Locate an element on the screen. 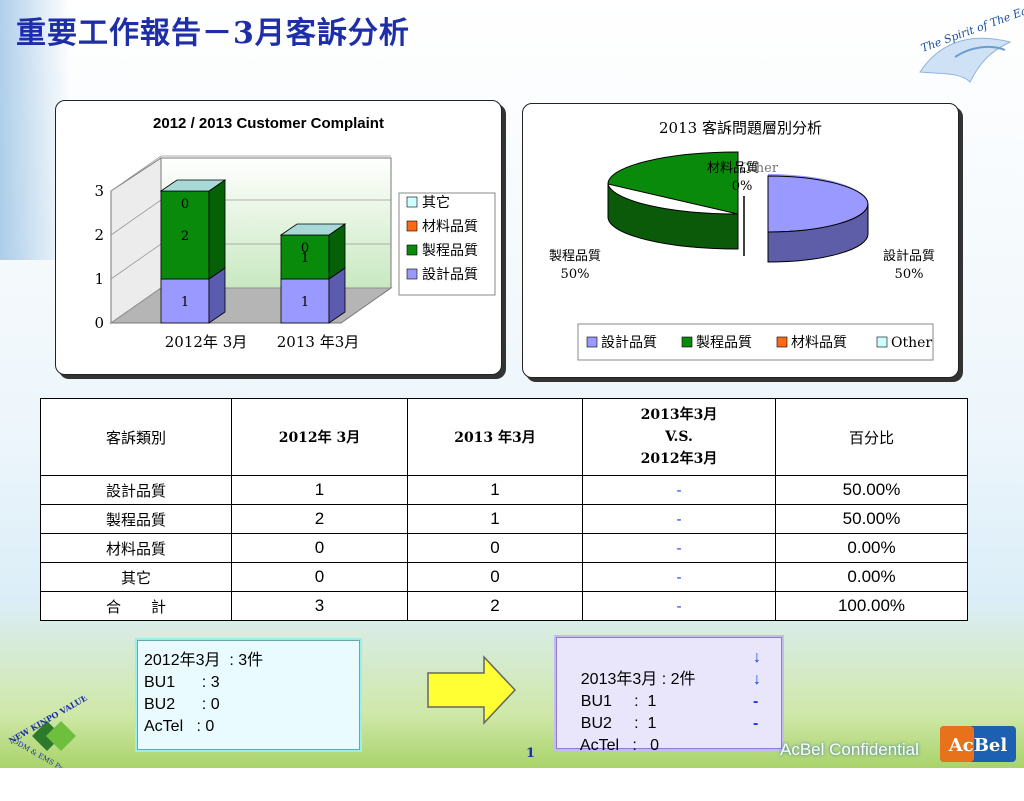 This screenshot has width=1024, height=801. row-value-2012: 0 is located at coordinates (319, 548).